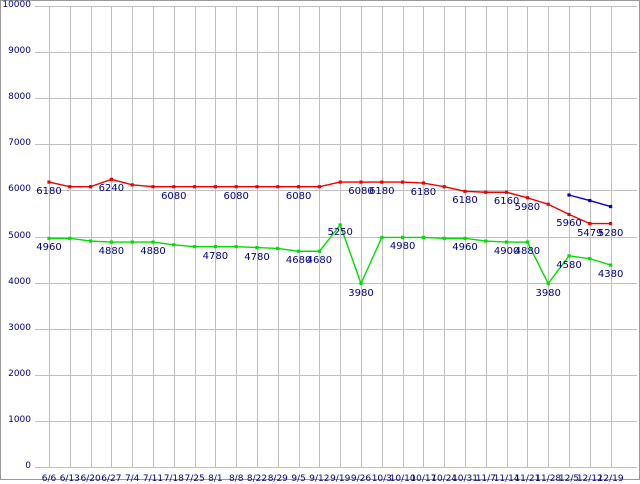  Describe the element at coordinates (569, 479) in the screenshot. I see `x-axis-tick-label: 12/5` at that location.